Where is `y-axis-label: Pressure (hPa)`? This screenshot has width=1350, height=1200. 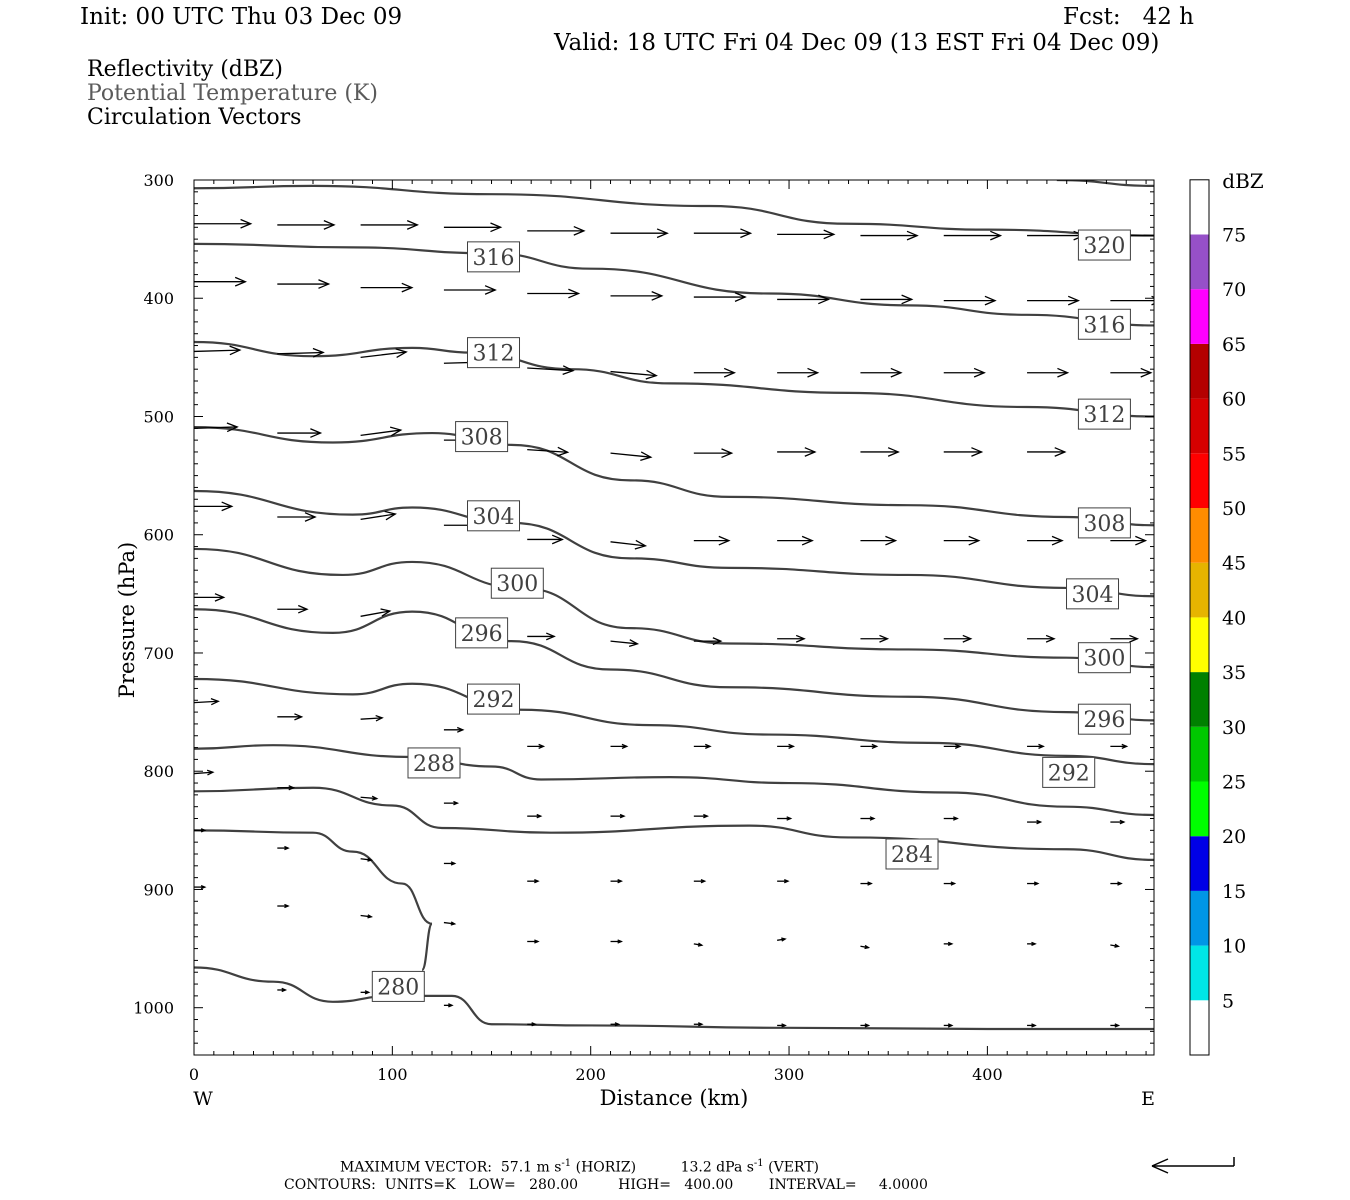 y-axis-label: Pressure (hPa) is located at coordinates (127, 620).